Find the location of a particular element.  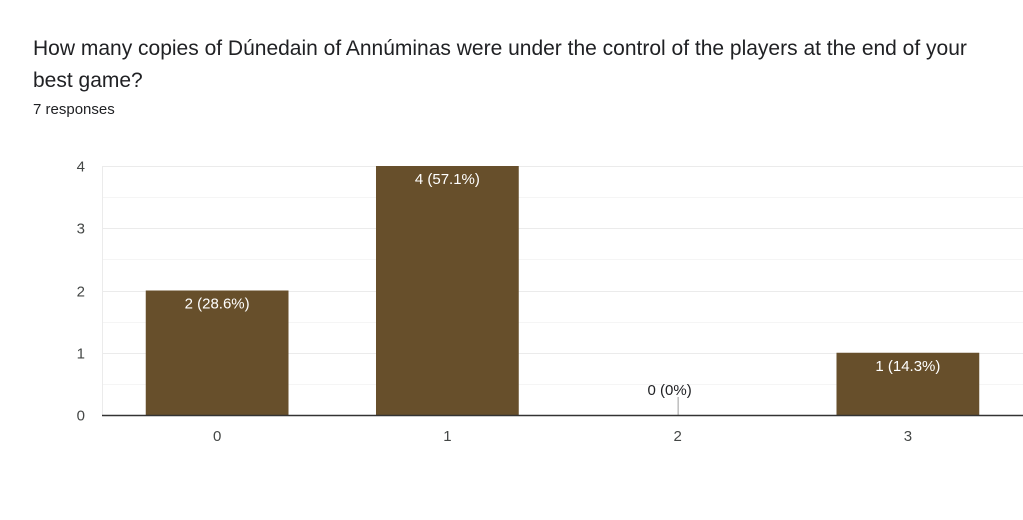

x-tick-label: 0 is located at coordinates (217, 436).